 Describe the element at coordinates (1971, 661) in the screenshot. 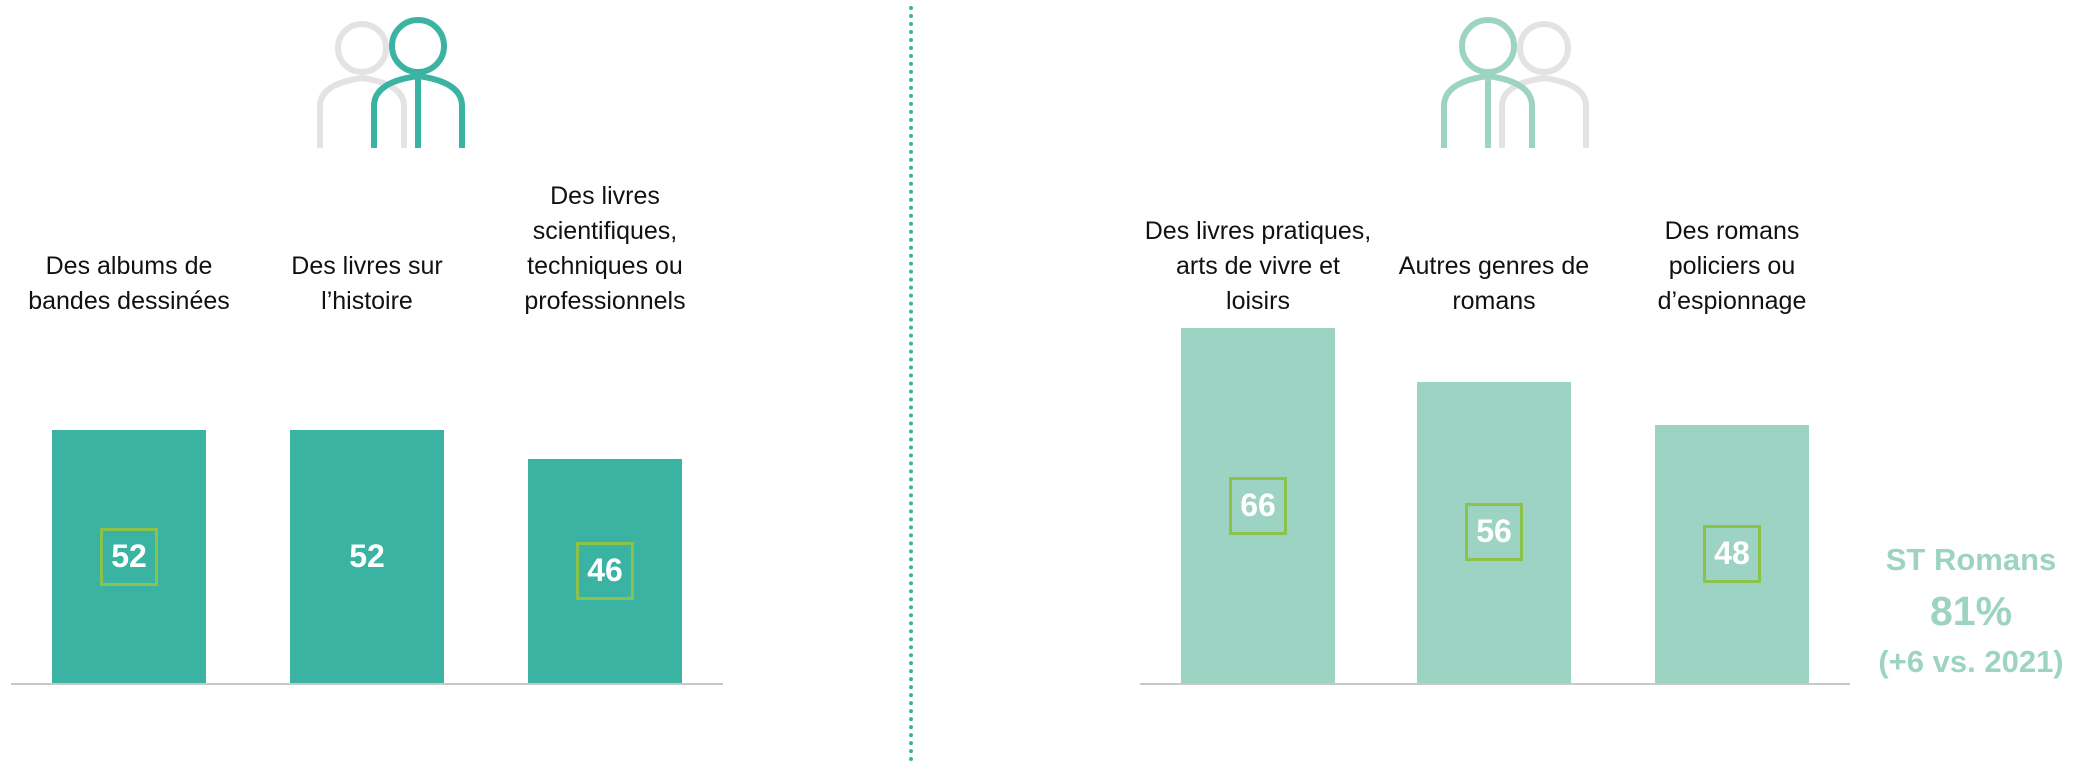

I see `annotation: (+6 vs. 2021)` at that location.